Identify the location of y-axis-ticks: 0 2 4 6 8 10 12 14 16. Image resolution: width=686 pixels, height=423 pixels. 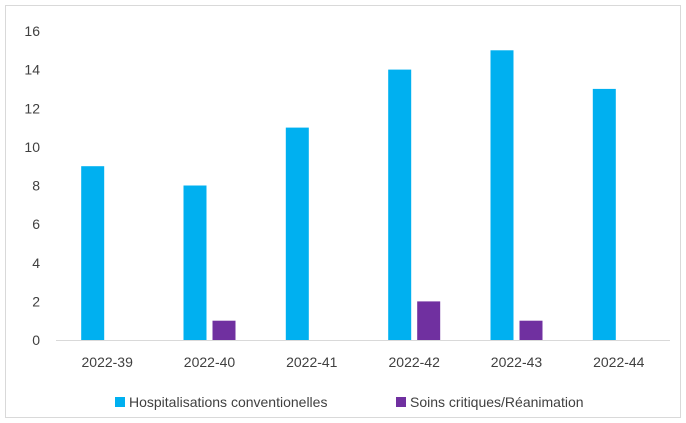
(32, 185).